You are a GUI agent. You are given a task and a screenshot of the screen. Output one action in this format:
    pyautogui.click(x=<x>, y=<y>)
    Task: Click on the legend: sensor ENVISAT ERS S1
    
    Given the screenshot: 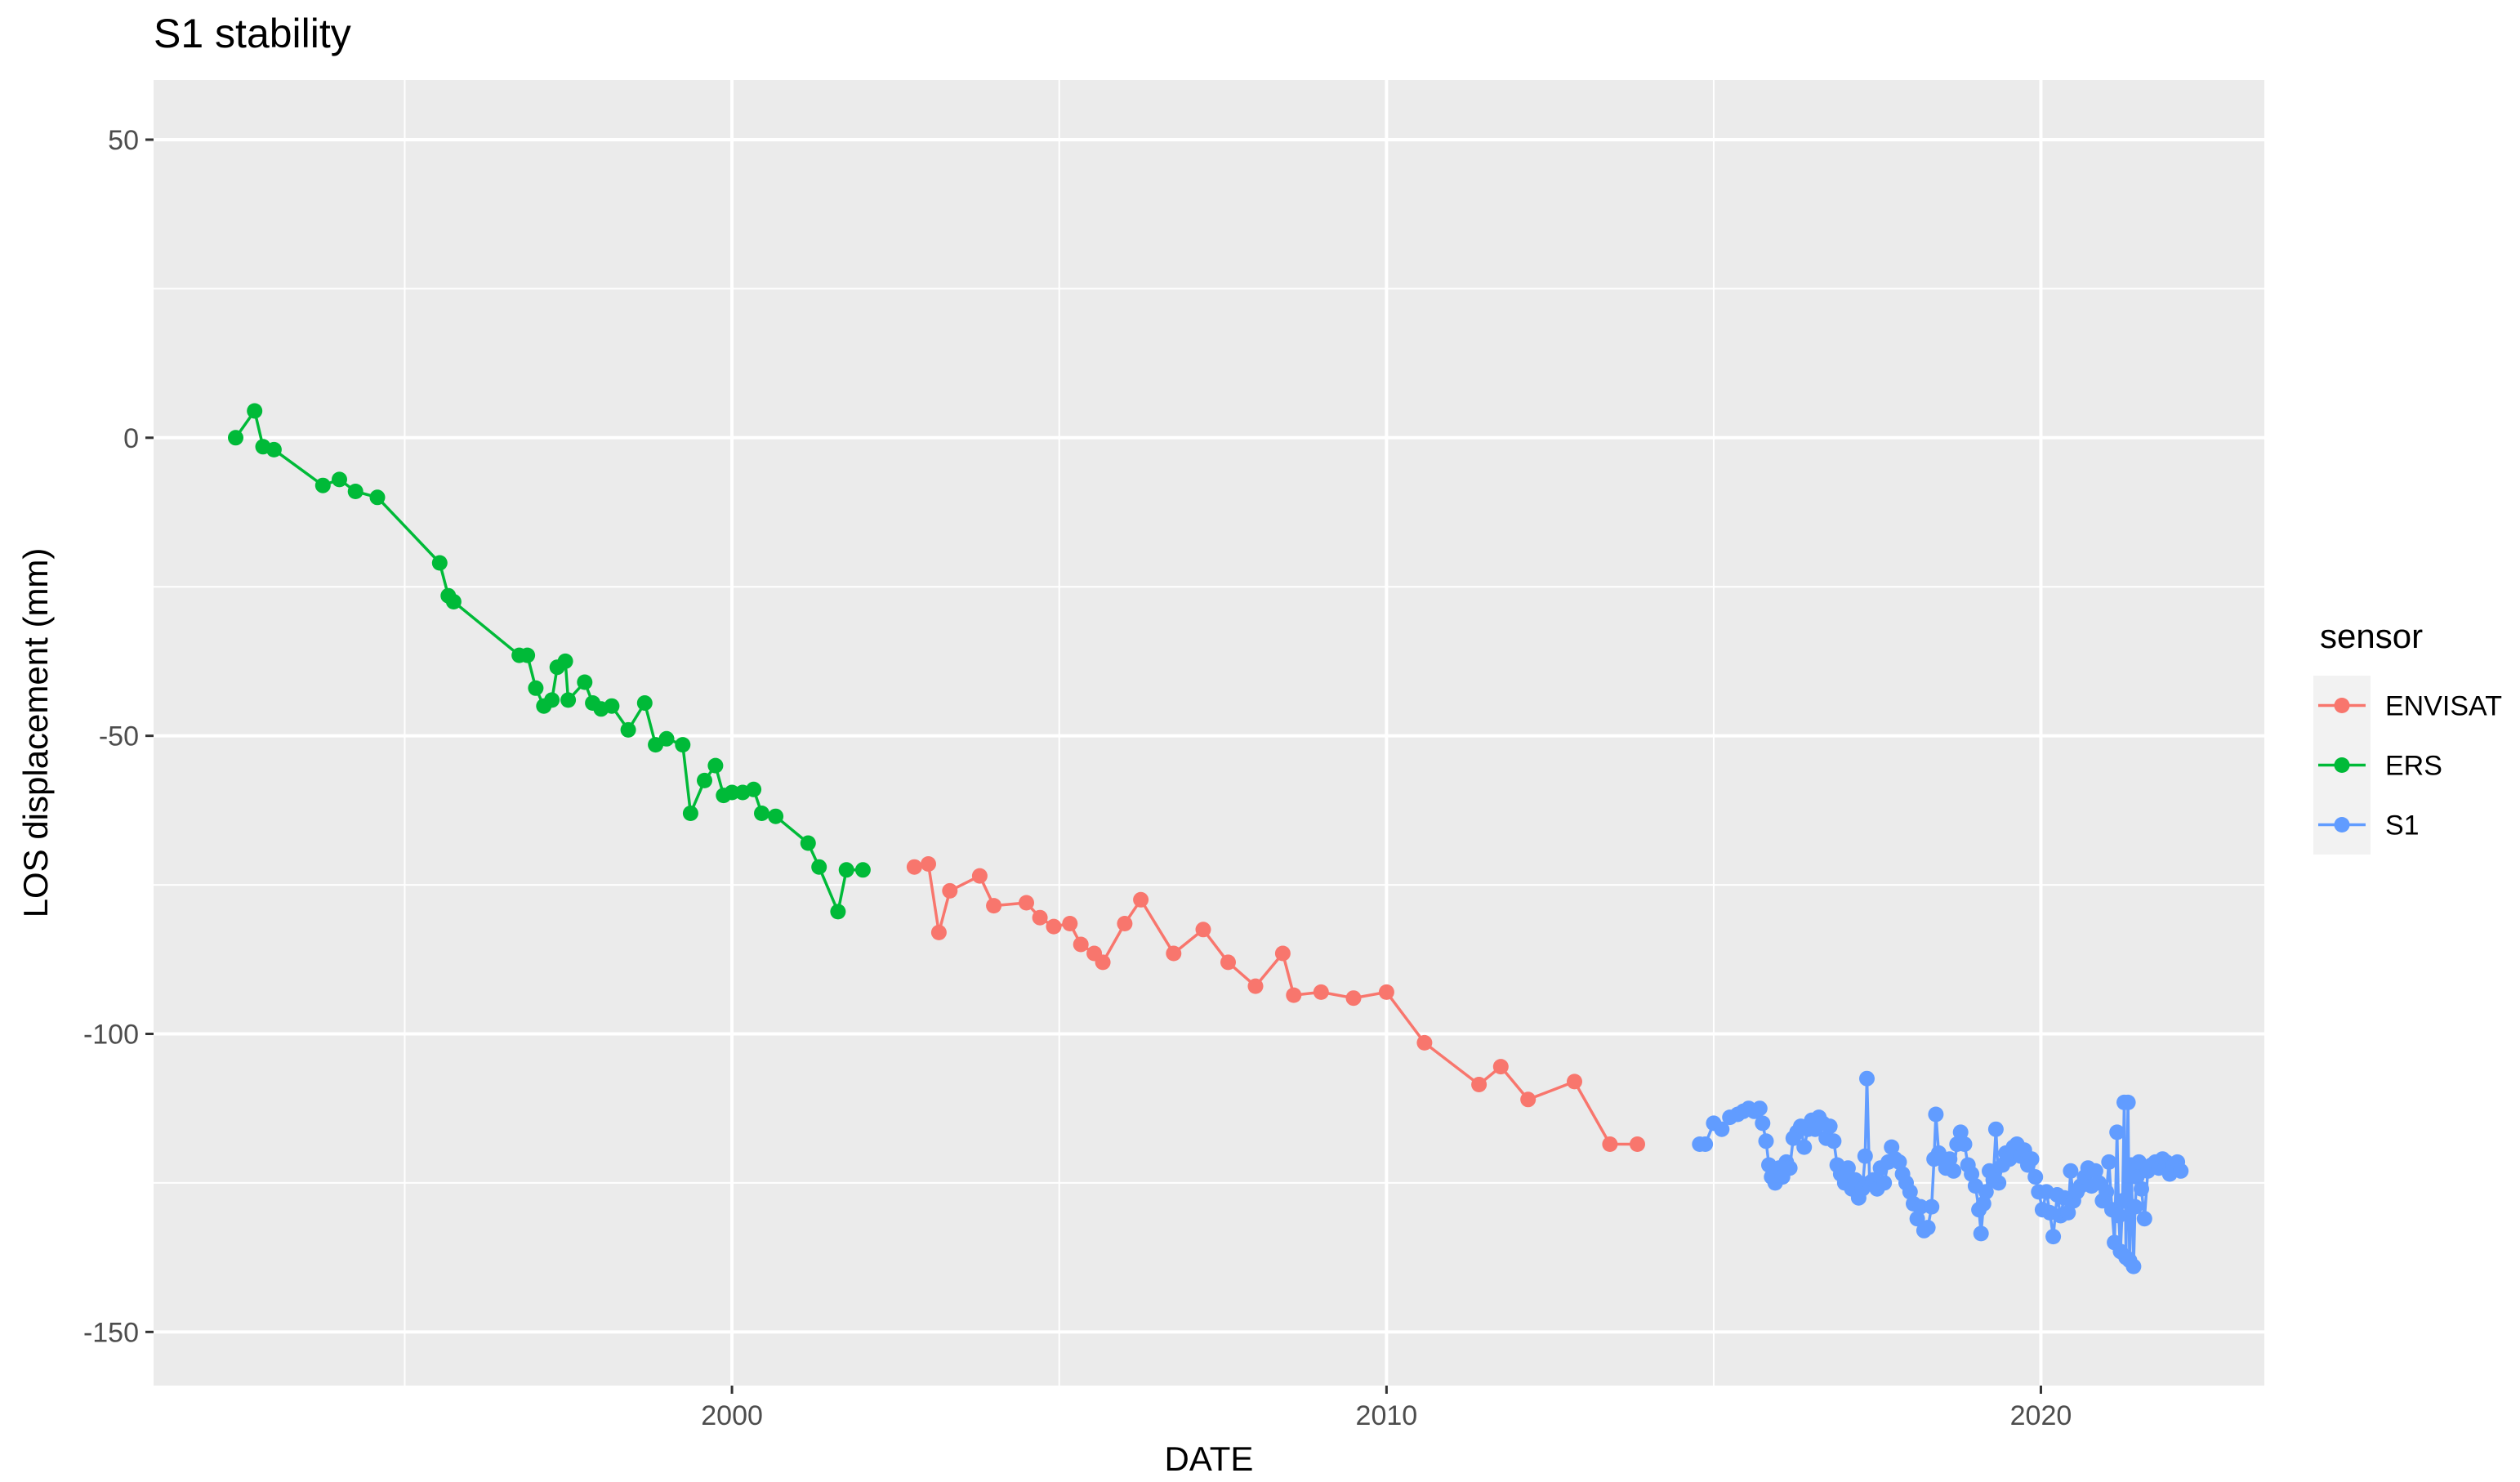 What is the action you would take?
    pyautogui.click(x=2407, y=736)
    